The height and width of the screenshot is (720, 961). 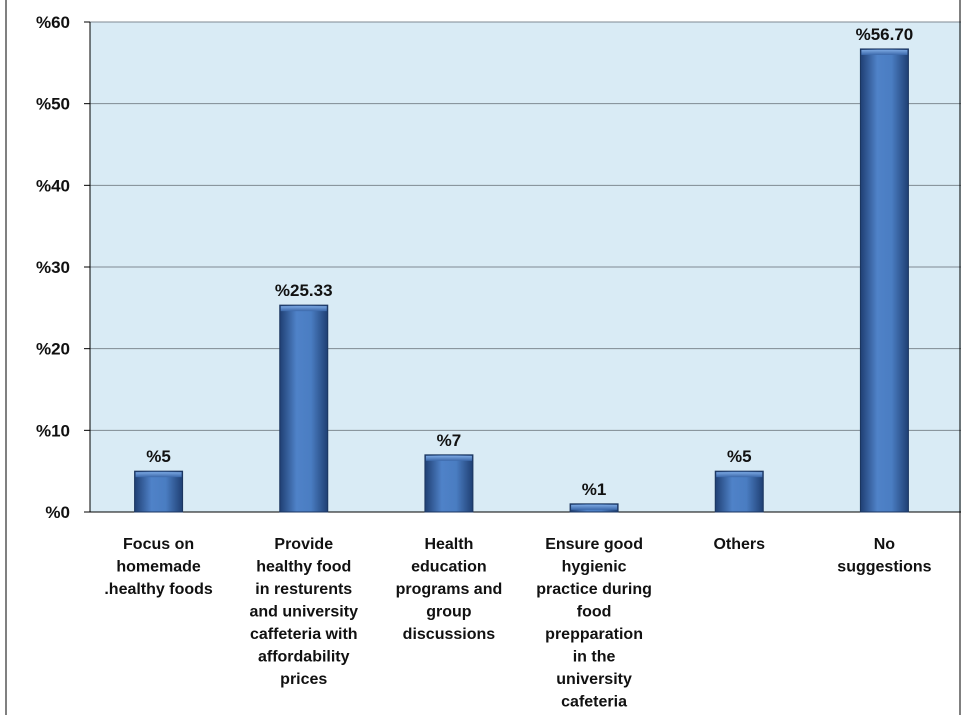 What do you see at coordinates (53, 104) in the screenshot?
I see `y-tick-label: %50` at bounding box center [53, 104].